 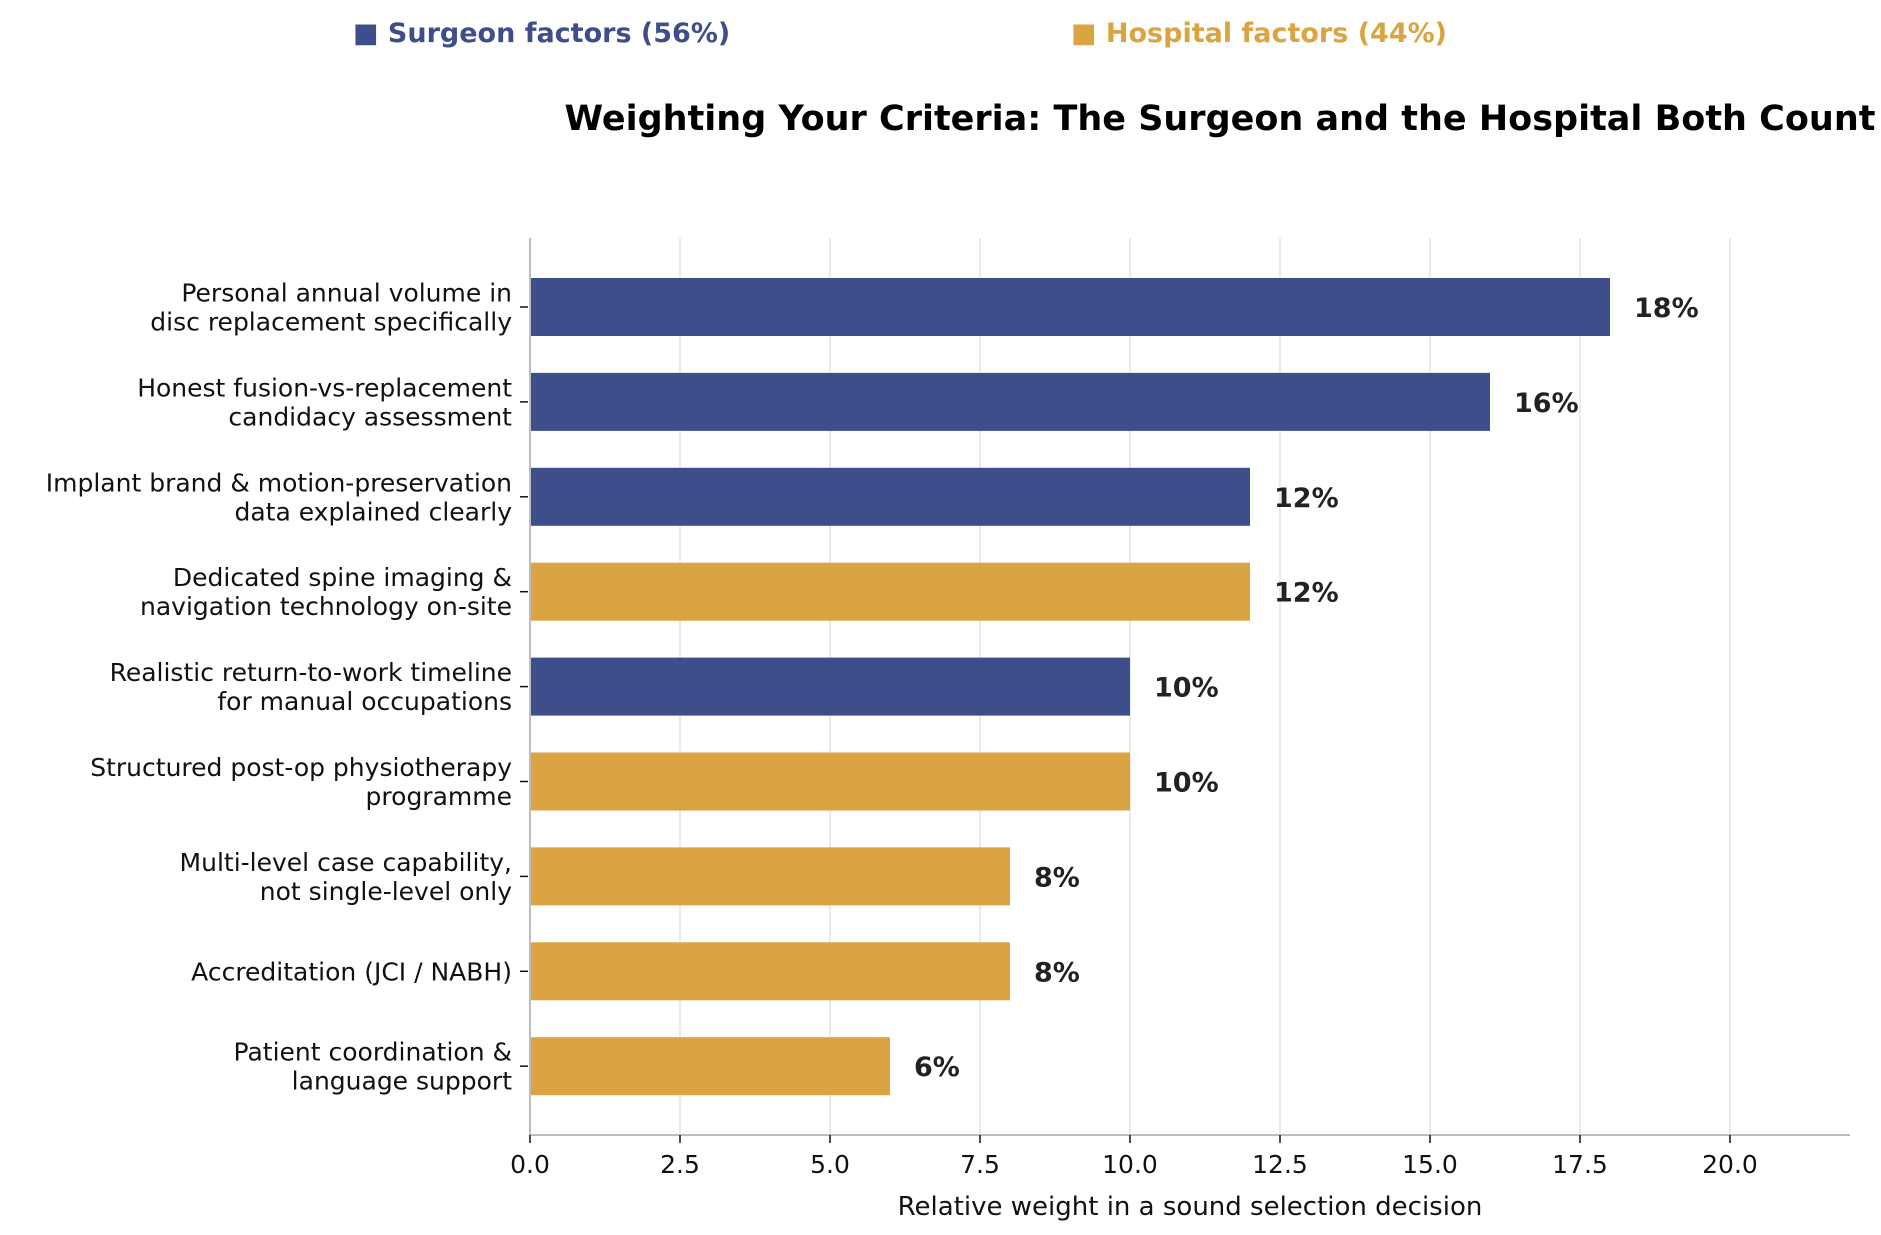 I want to click on x-tick-label: 20.0, so click(x=1730, y=1164).